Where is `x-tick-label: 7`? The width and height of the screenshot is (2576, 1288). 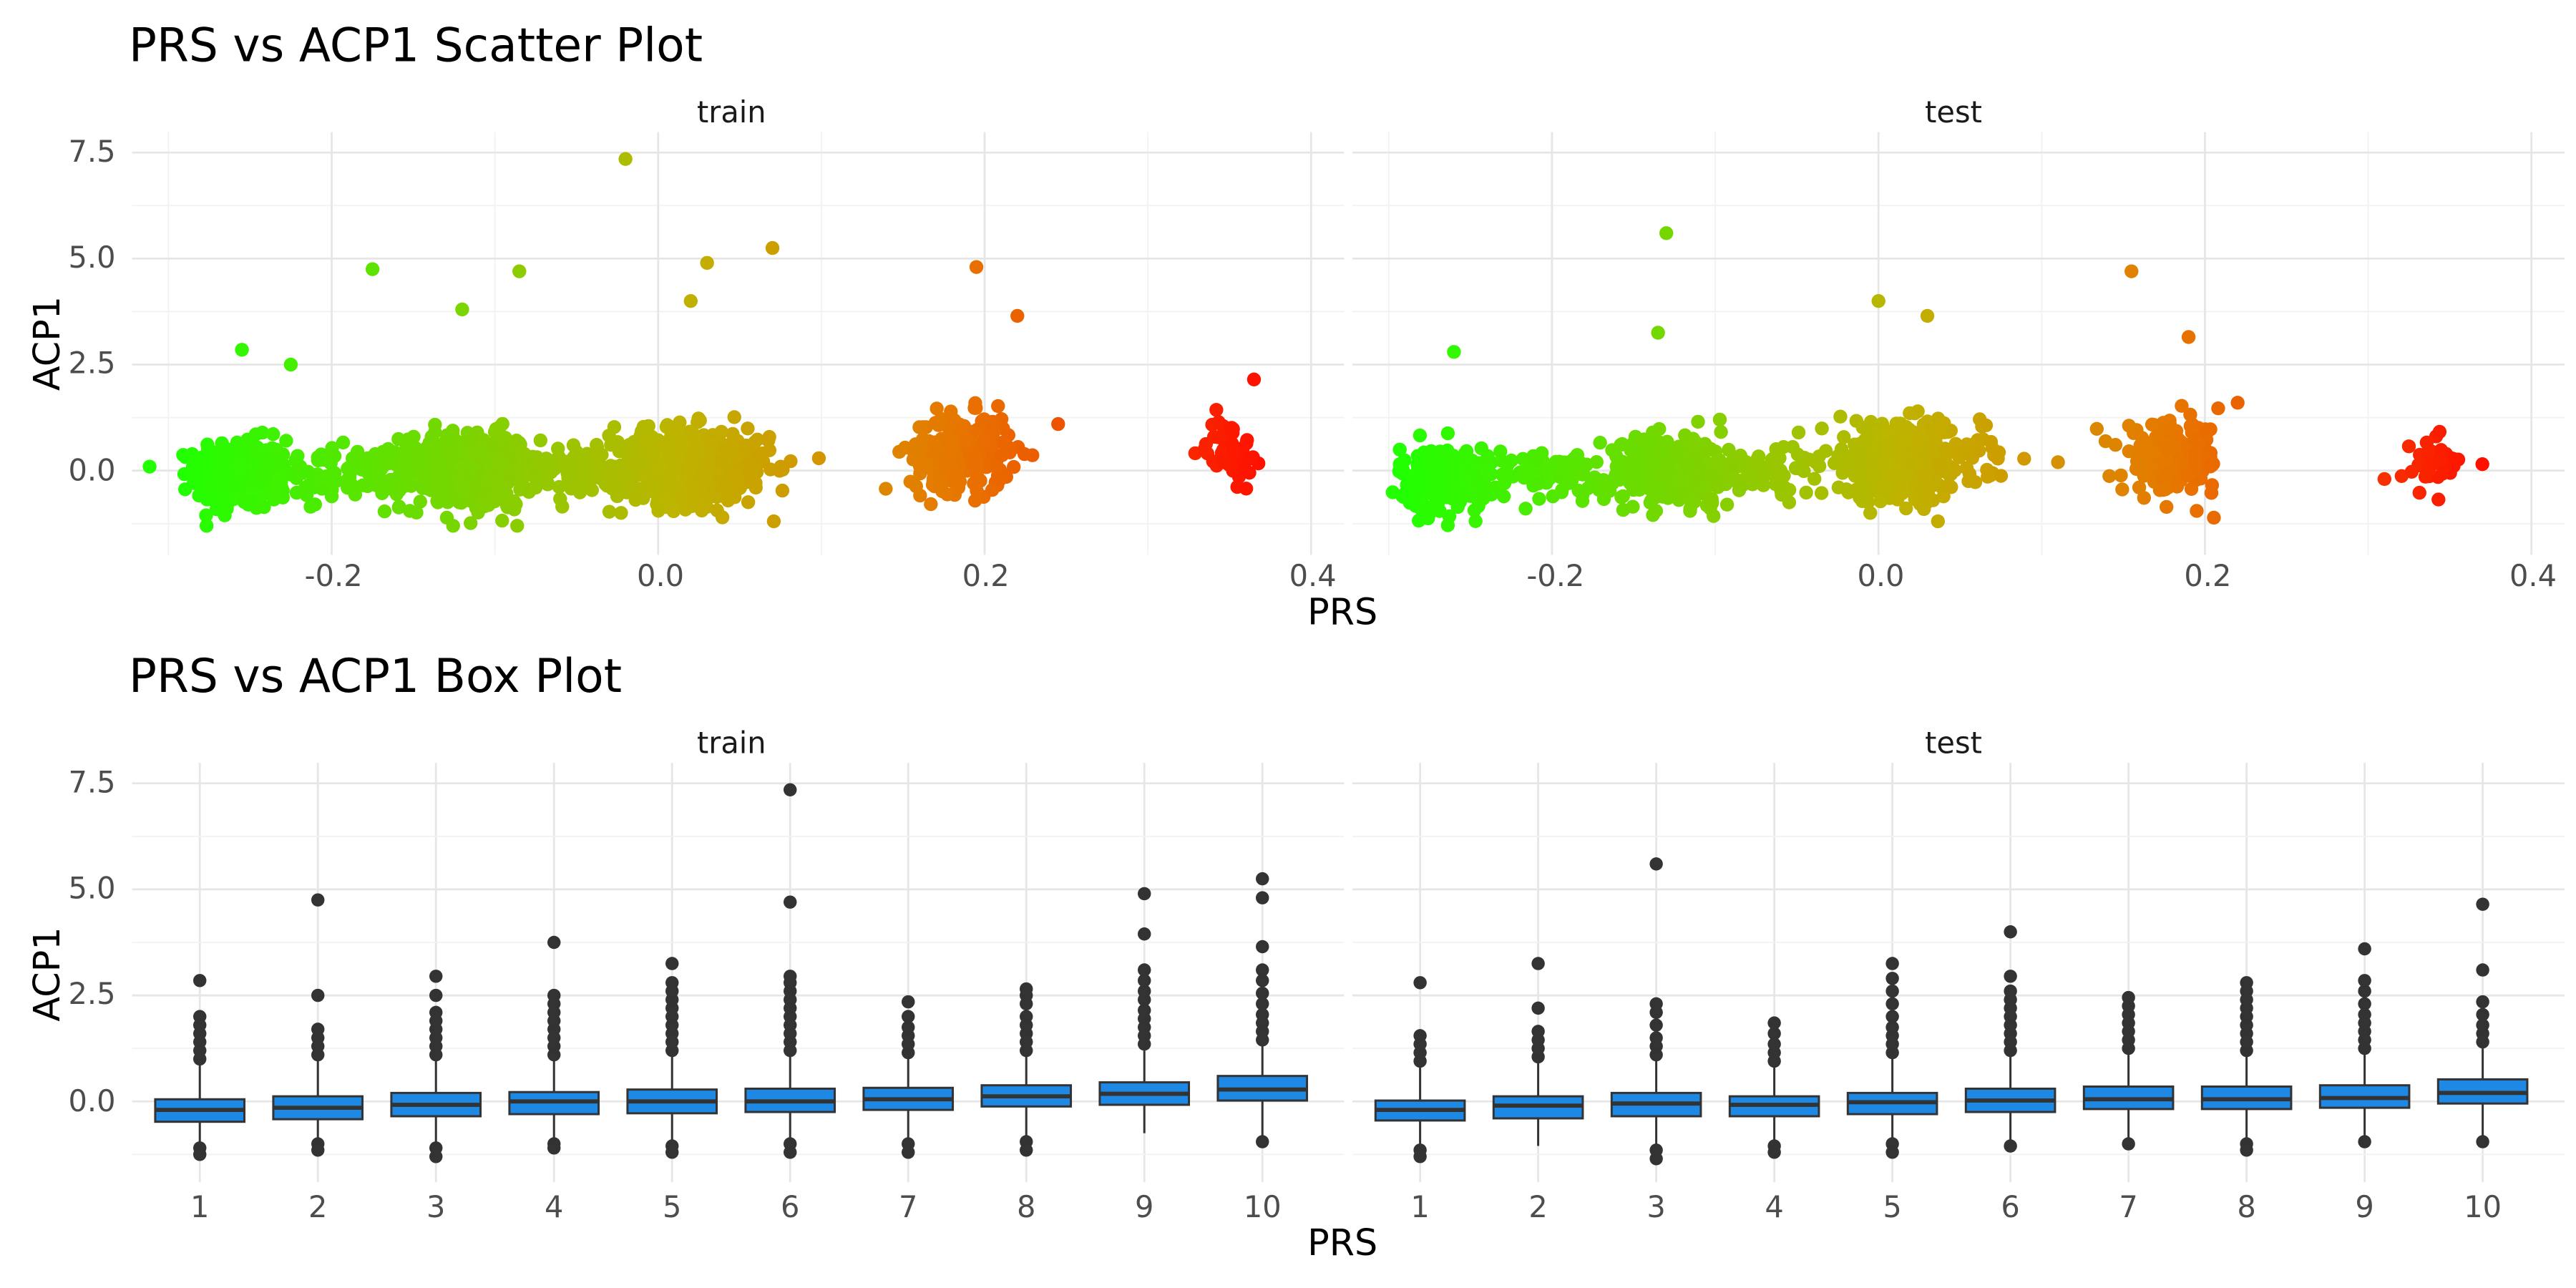
x-tick-label: 7 is located at coordinates (908, 1206).